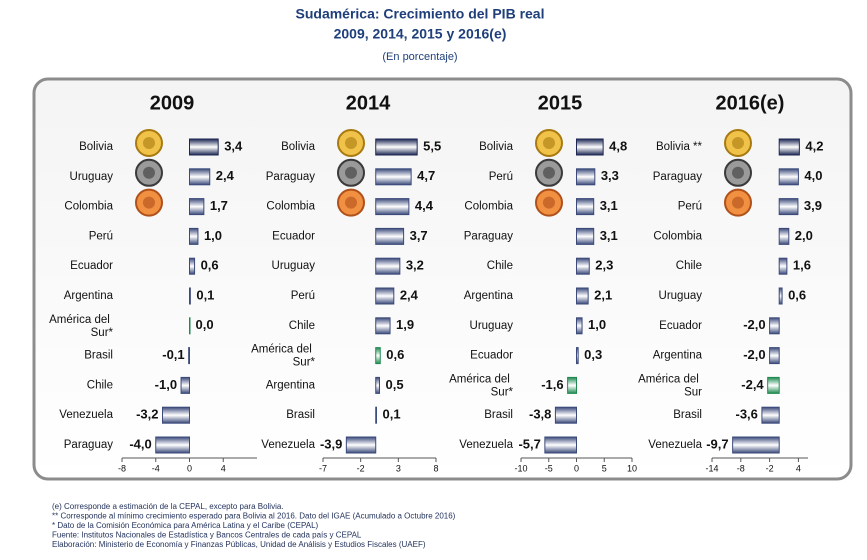 Image resolution: width=867 pixels, height=560 pixels. What do you see at coordinates (680, 326) in the screenshot?
I see `category-label: Ecuador` at bounding box center [680, 326].